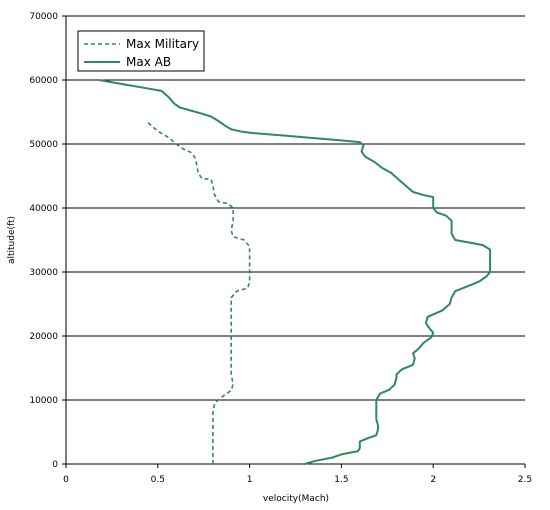  What do you see at coordinates (43, 401) in the screenshot?
I see `y-tick-label: 10000` at bounding box center [43, 401].